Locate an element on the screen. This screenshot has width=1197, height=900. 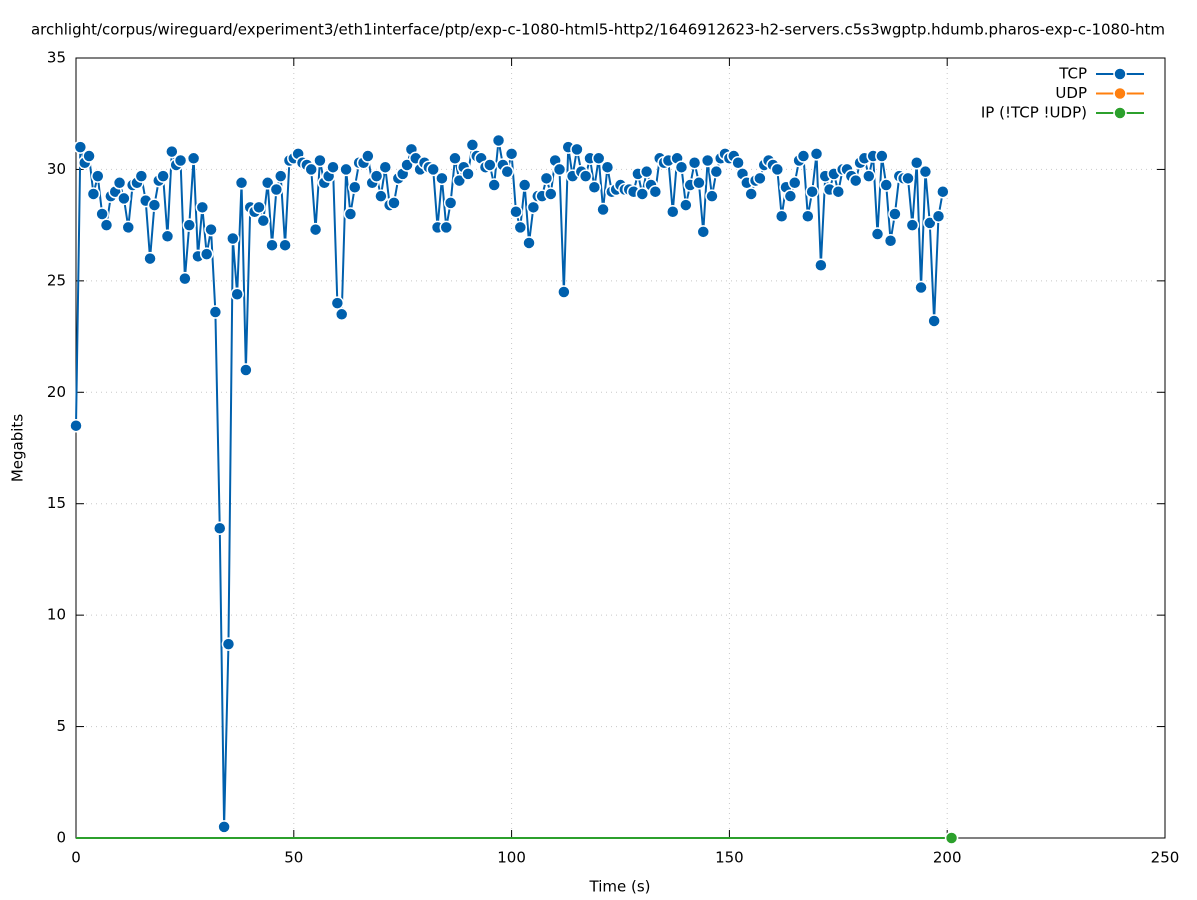
legend-swatch is located at coordinates (1120, 93).